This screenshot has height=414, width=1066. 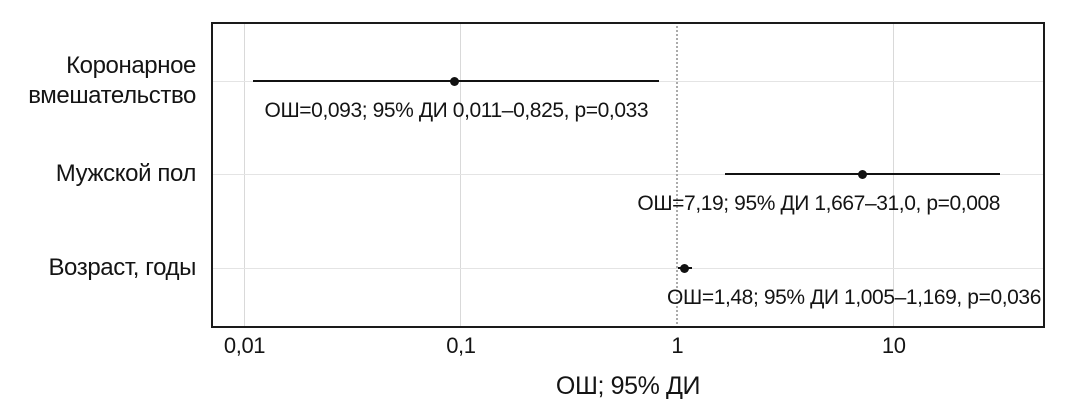 I want to click on row-annotation: ОШ=0,093; 95% ДИ 0,011–0,825, p=0,033, so click(x=456, y=110).